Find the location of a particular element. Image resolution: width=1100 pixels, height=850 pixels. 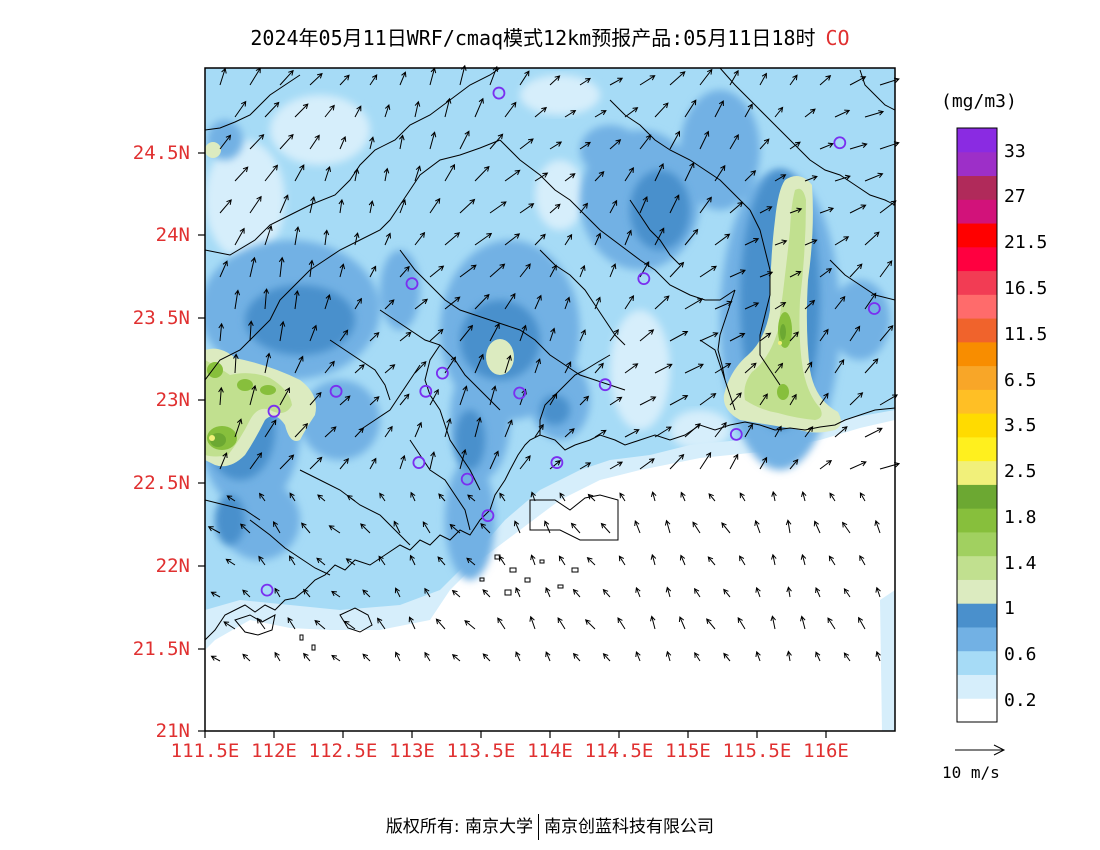

colorbar-label: 6.5 is located at coordinates (1020, 380).